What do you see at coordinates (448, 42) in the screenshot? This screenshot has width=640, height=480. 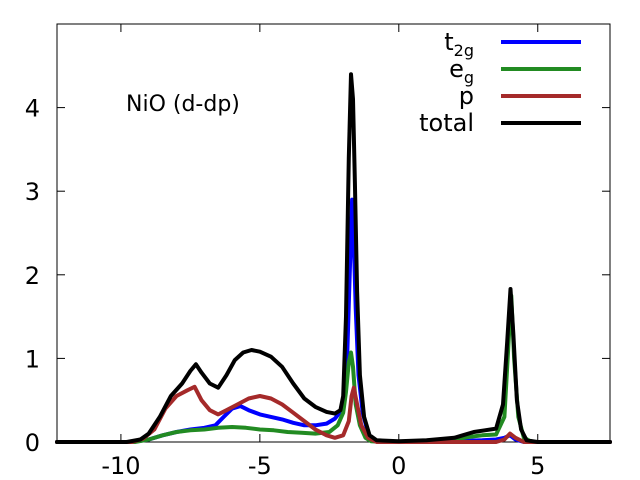 I see `legend-label-base: t` at bounding box center [448, 42].